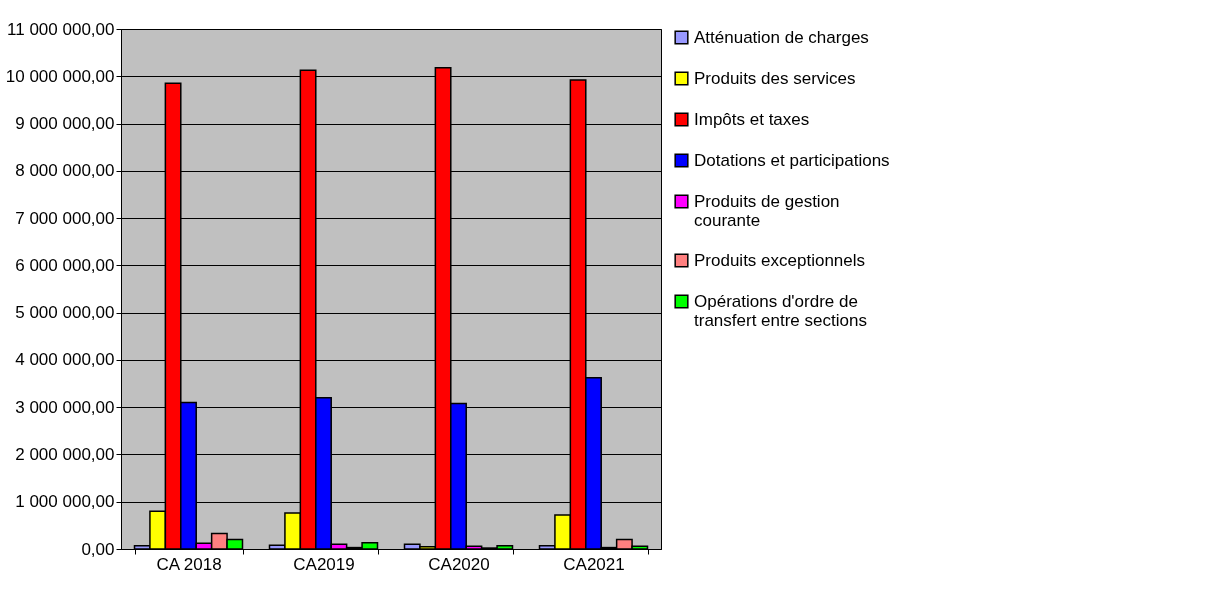  What do you see at coordinates (767, 210) in the screenshot?
I see `legend-label: Produits de gestion courante` at bounding box center [767, 210].